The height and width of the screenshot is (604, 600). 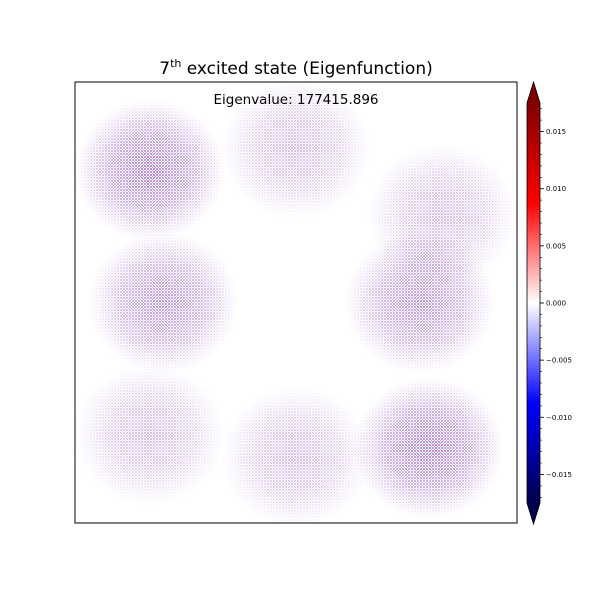 I want to click on colorbar-outline, so click(x=533, y=303).